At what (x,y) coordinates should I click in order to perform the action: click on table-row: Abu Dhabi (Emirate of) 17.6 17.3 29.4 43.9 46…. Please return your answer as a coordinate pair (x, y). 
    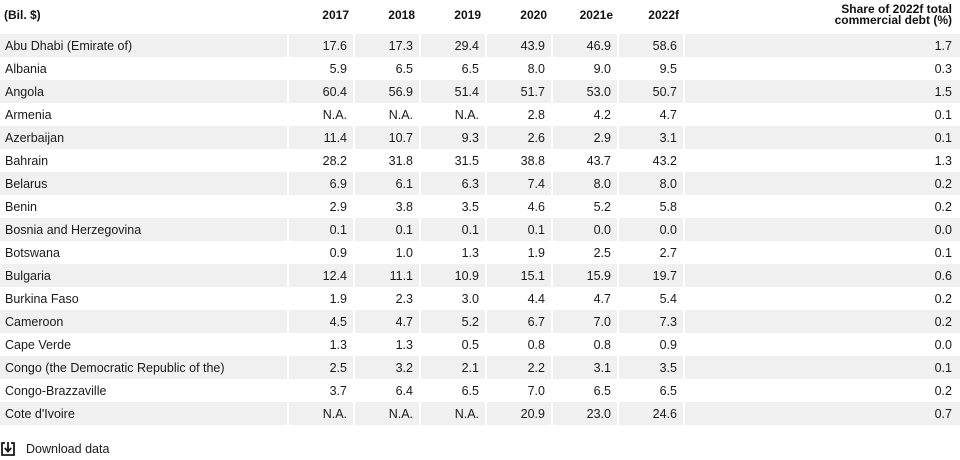
    Looking at the image, I should click on (480, 45).